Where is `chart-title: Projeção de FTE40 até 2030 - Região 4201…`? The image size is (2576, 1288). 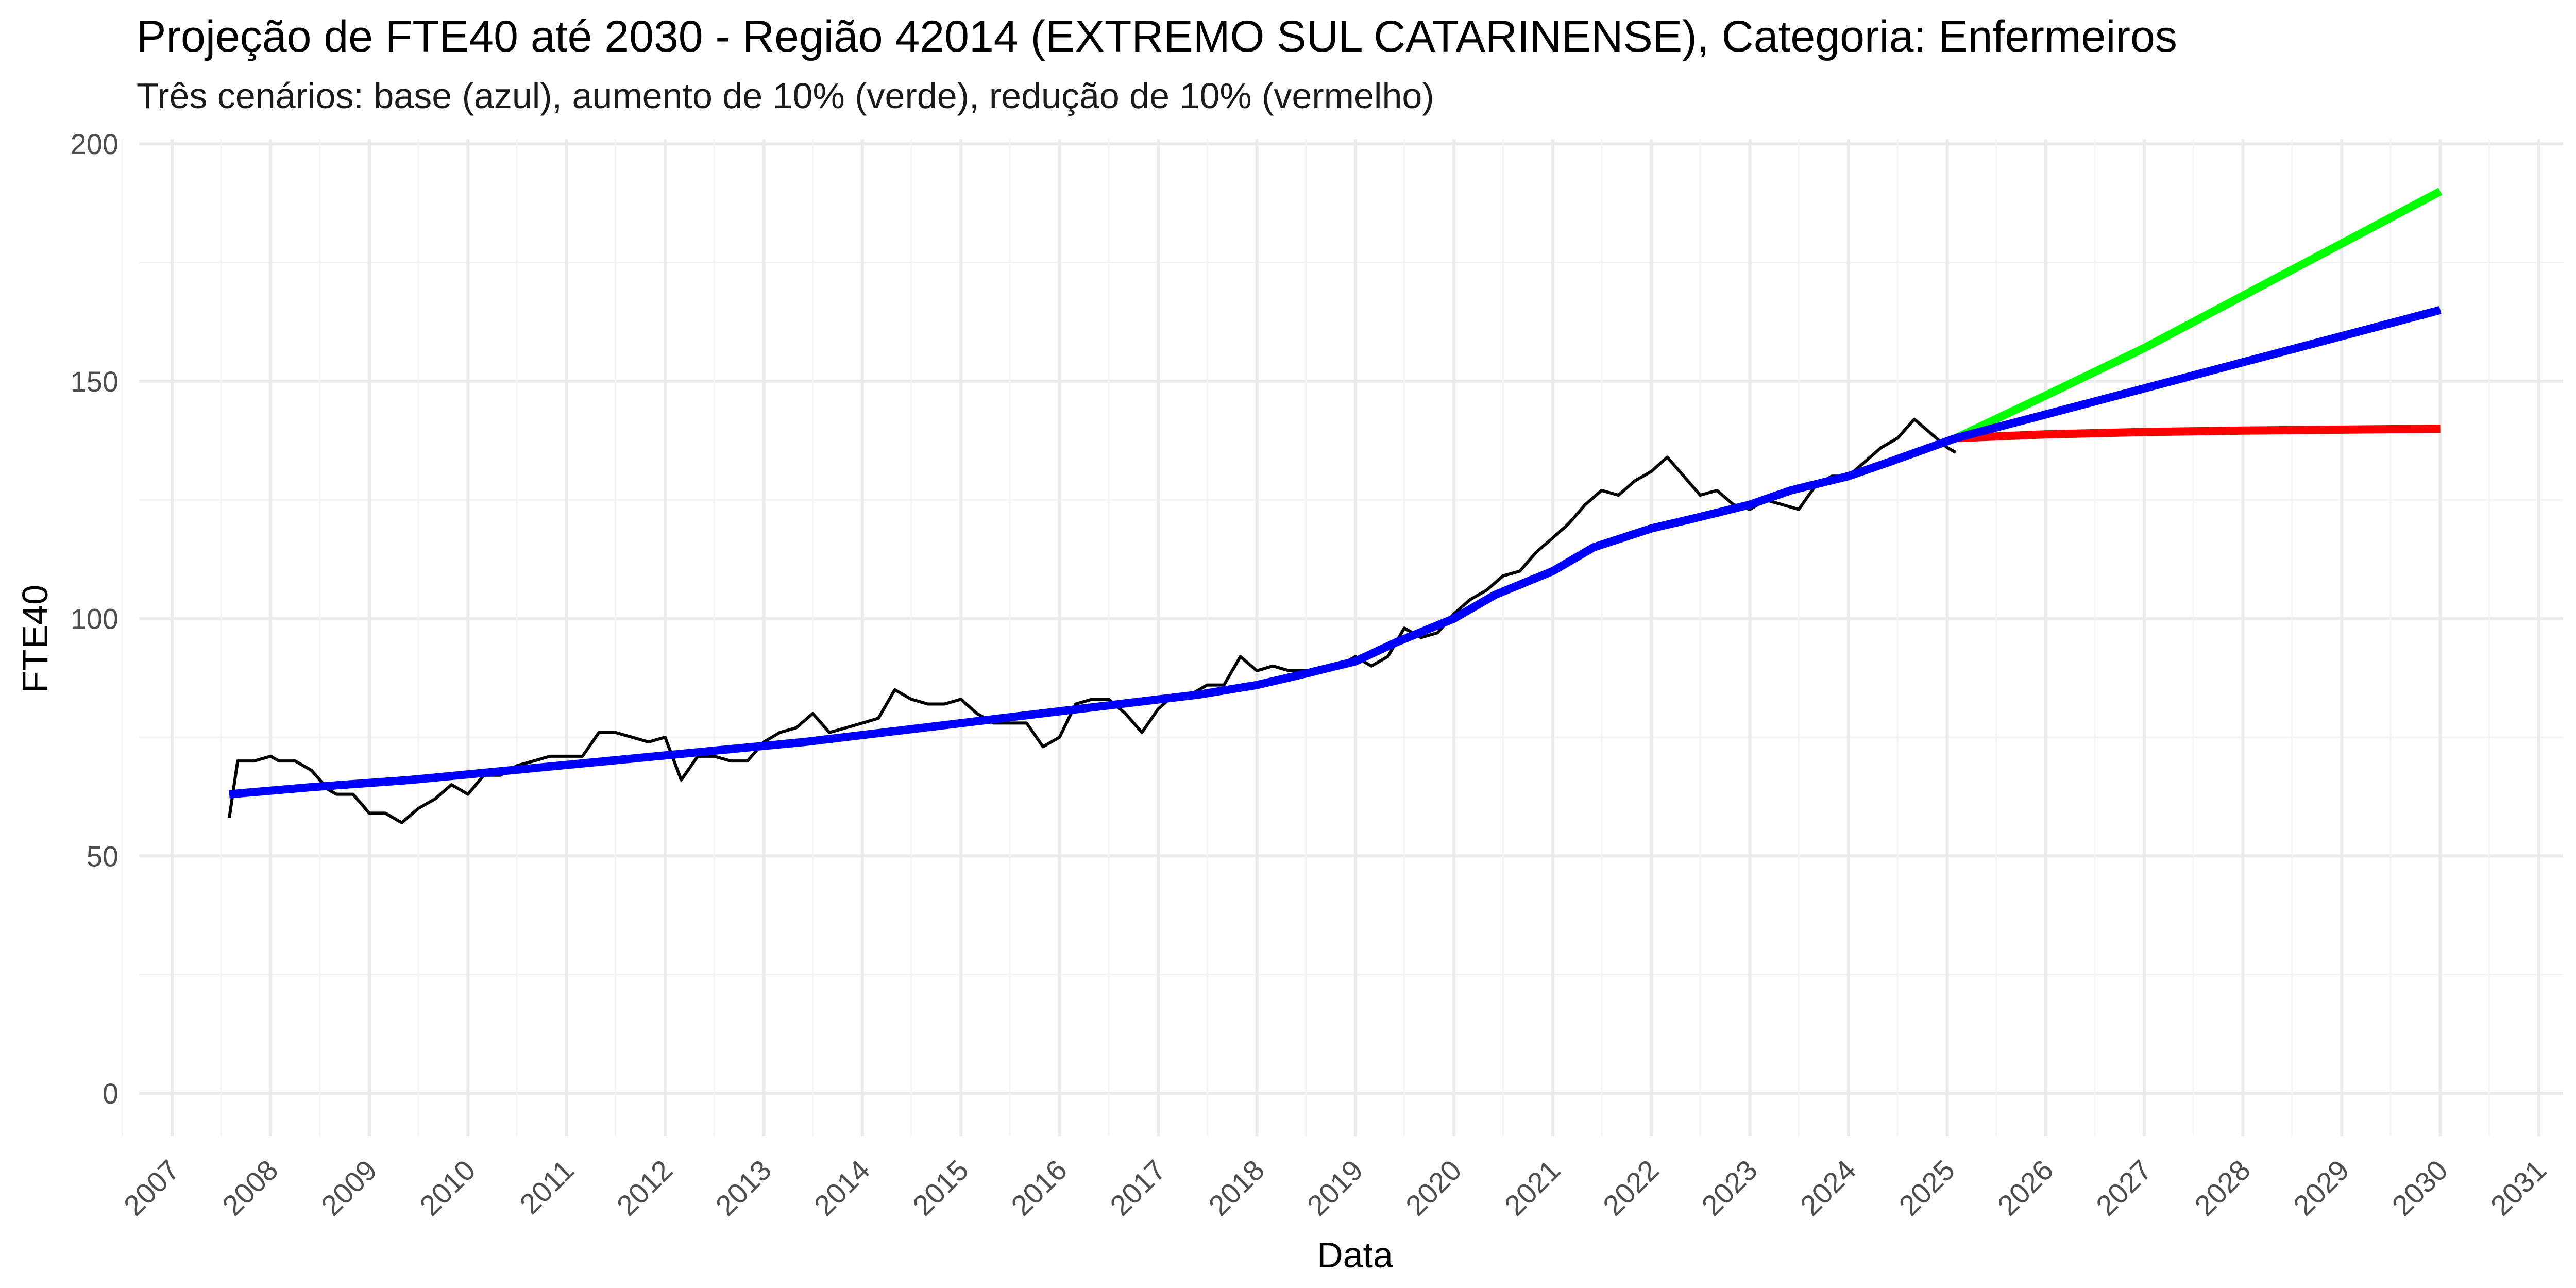
chart-title: Projeção de FTE40 até 2030 - Região 4201… is located at coordinates (1157, 36).